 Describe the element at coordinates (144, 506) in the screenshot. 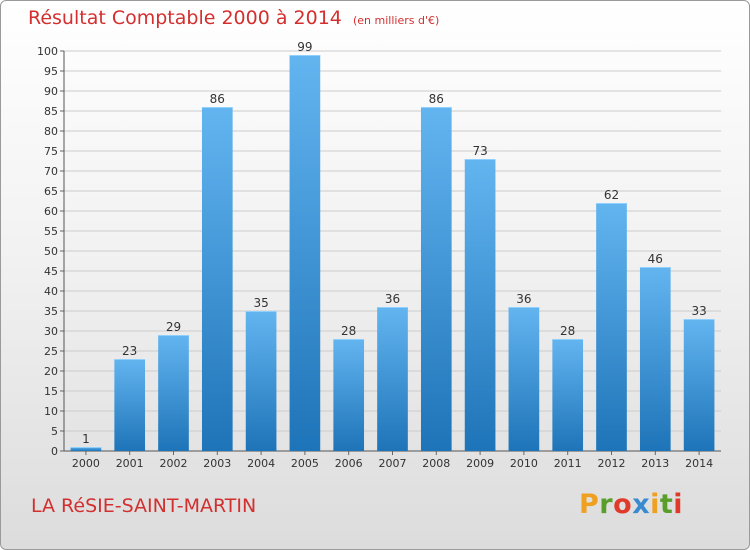

I see `place-name: LA RéSIE-SAINT-MARTIN` at that location.